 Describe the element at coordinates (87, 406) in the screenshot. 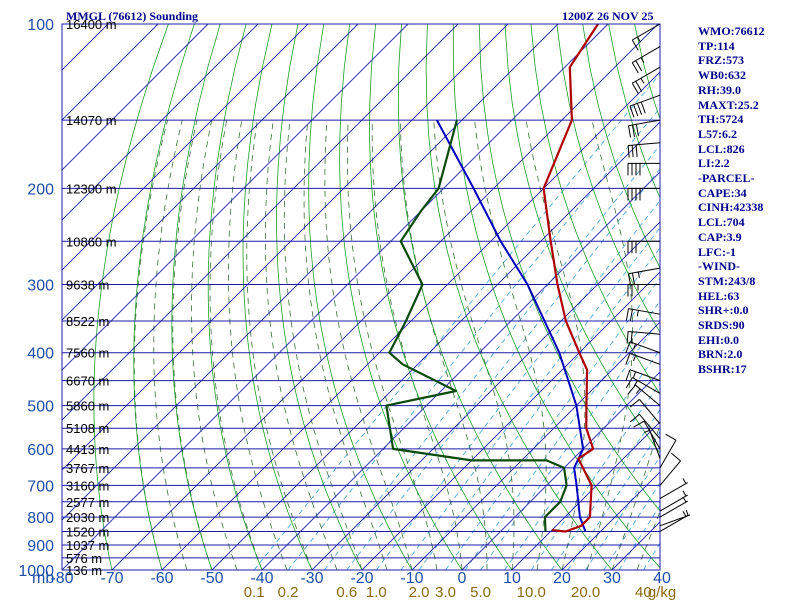

I see `height-label: 5860 m` at that location.